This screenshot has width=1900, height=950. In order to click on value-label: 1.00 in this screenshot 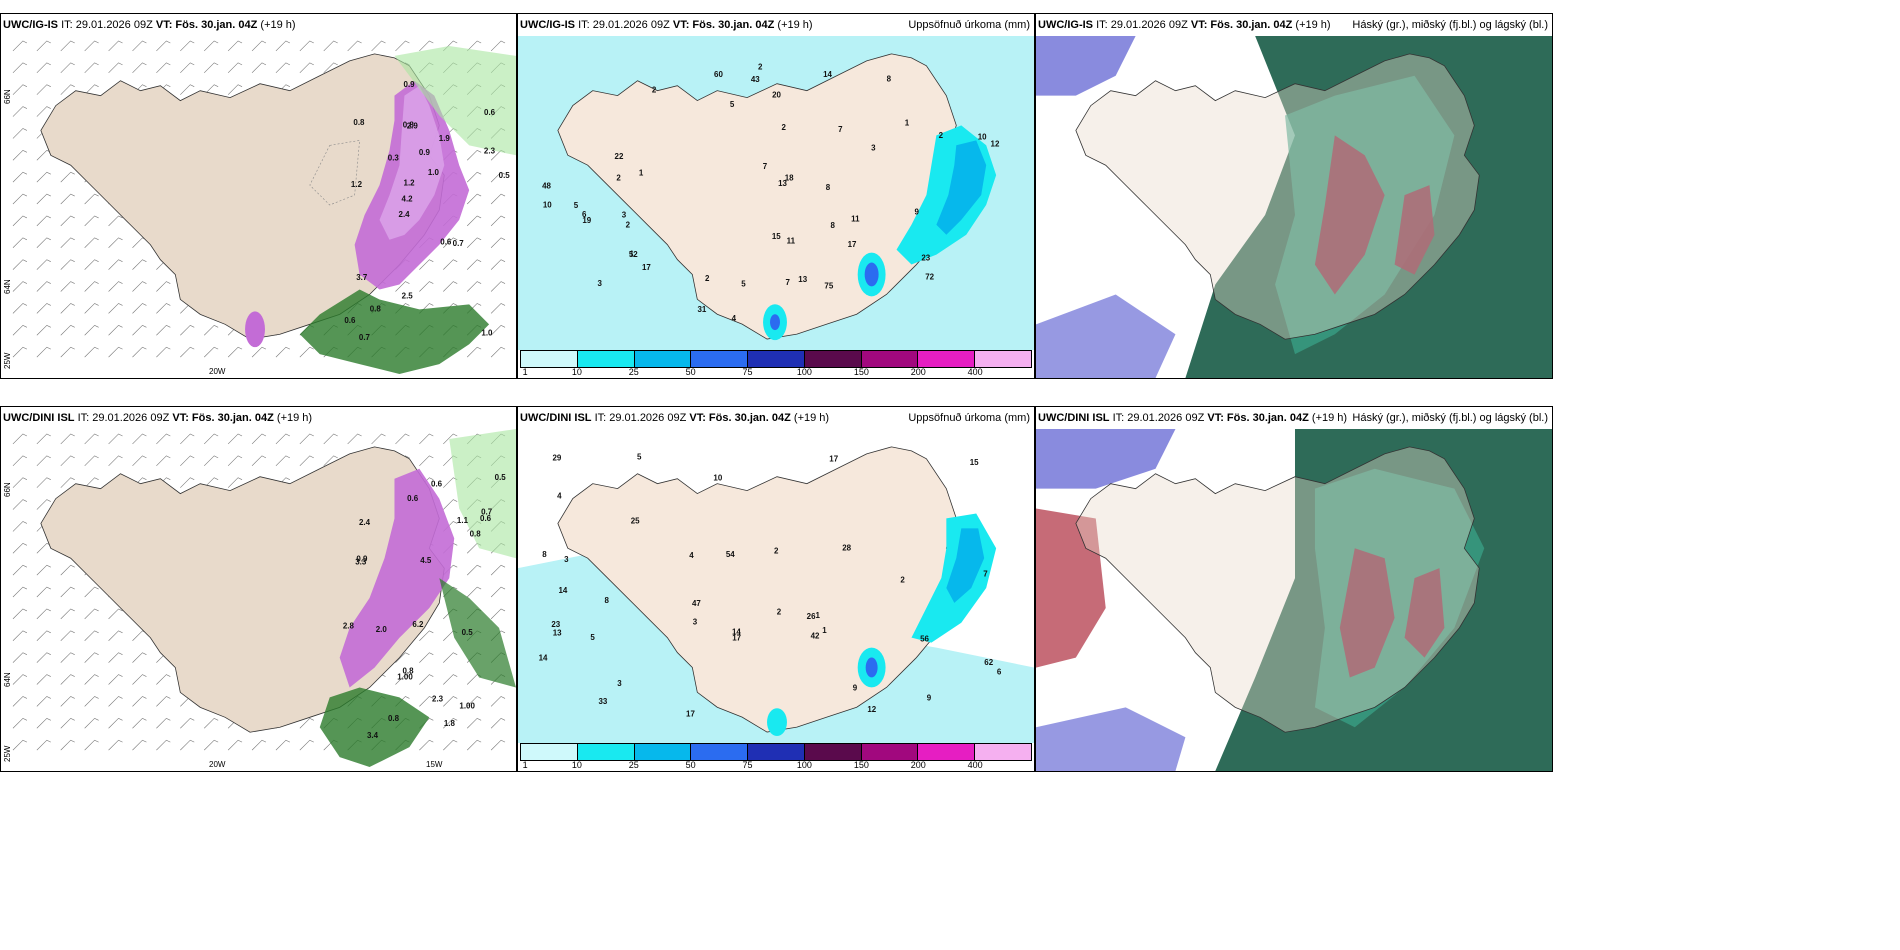, I will do `click(467, 706)`.